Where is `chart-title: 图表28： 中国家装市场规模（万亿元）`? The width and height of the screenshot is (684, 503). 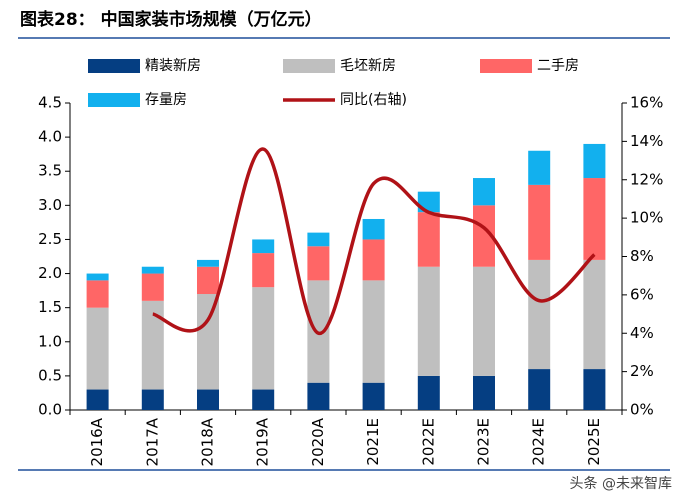
chart-title: 图表28： 中国家装市场规模（万亿元） is located at coordinates (171, 19).